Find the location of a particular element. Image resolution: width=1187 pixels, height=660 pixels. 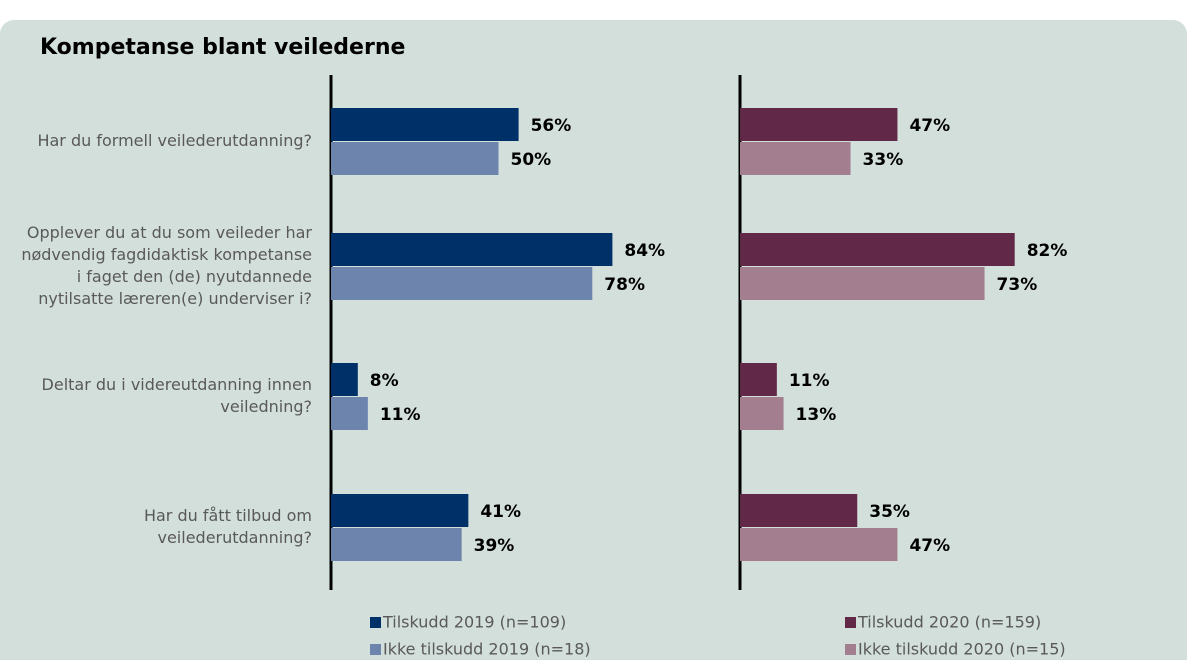

value-label: 41% is located at coordinates (500, 512).